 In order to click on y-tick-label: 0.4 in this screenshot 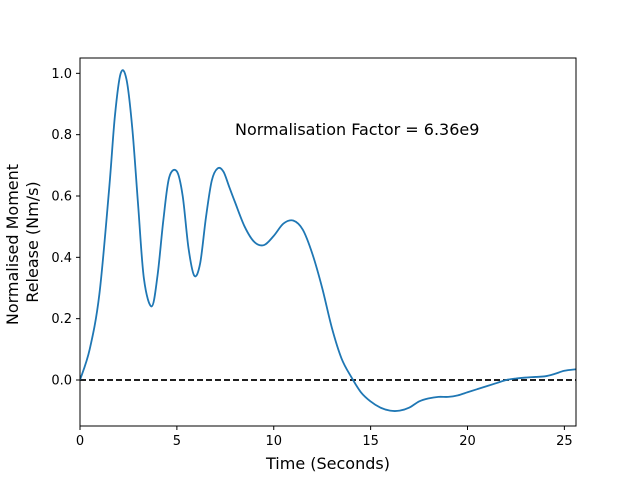, I will do `click(61, 258)`.